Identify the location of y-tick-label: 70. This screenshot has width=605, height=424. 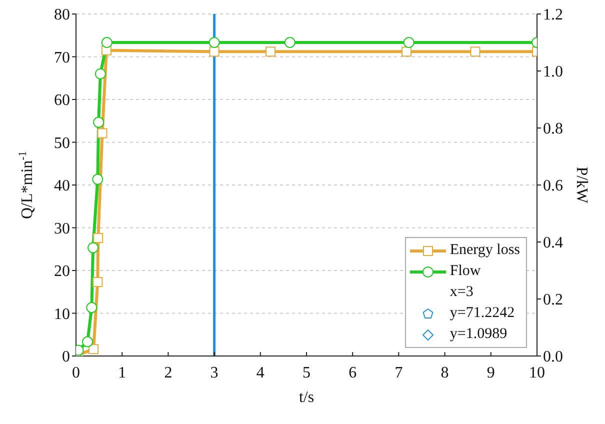
(62, 57).